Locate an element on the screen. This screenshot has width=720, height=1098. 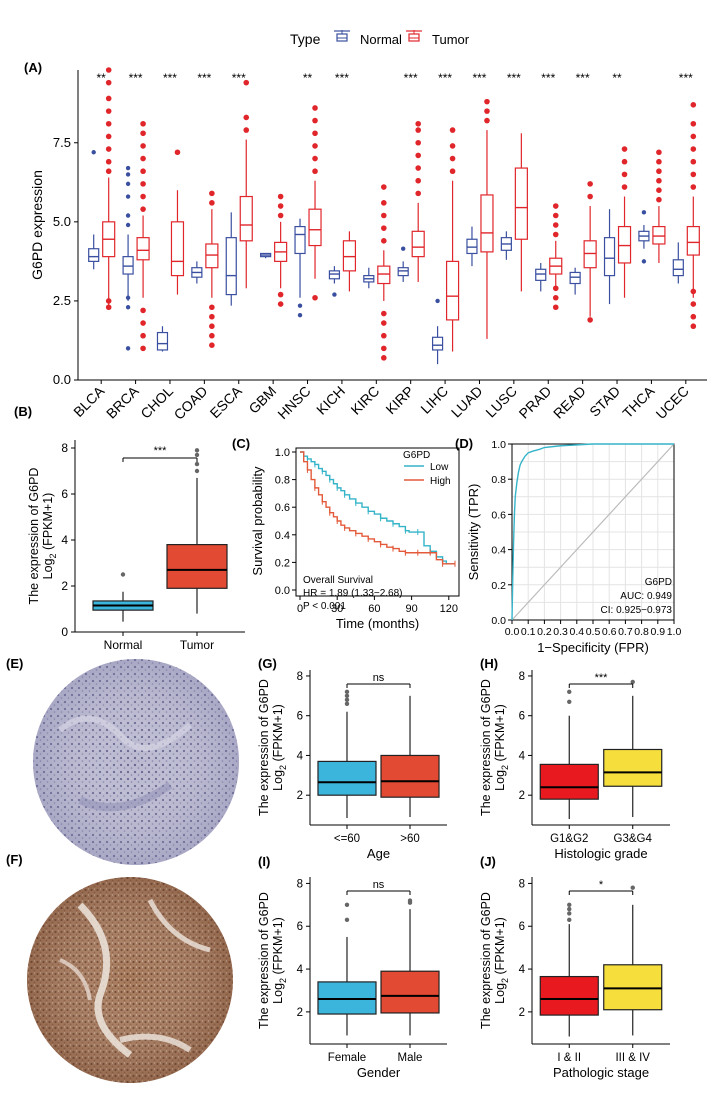
significance-kich: *** is located at coordinates (342, 78).